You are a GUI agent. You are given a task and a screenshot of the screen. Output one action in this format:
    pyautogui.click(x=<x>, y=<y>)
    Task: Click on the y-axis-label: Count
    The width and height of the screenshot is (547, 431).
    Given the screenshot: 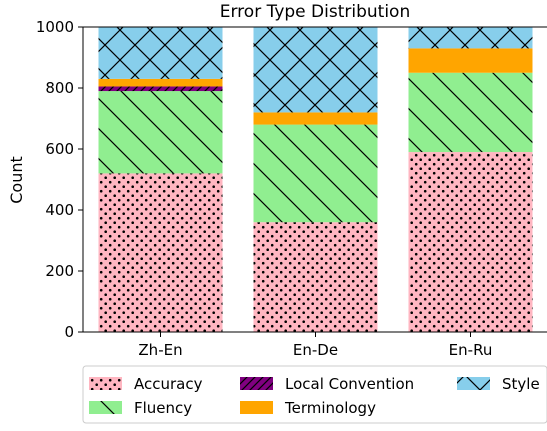 What is the action you would take?
    pyautogui.click(x=16, y=180)
    